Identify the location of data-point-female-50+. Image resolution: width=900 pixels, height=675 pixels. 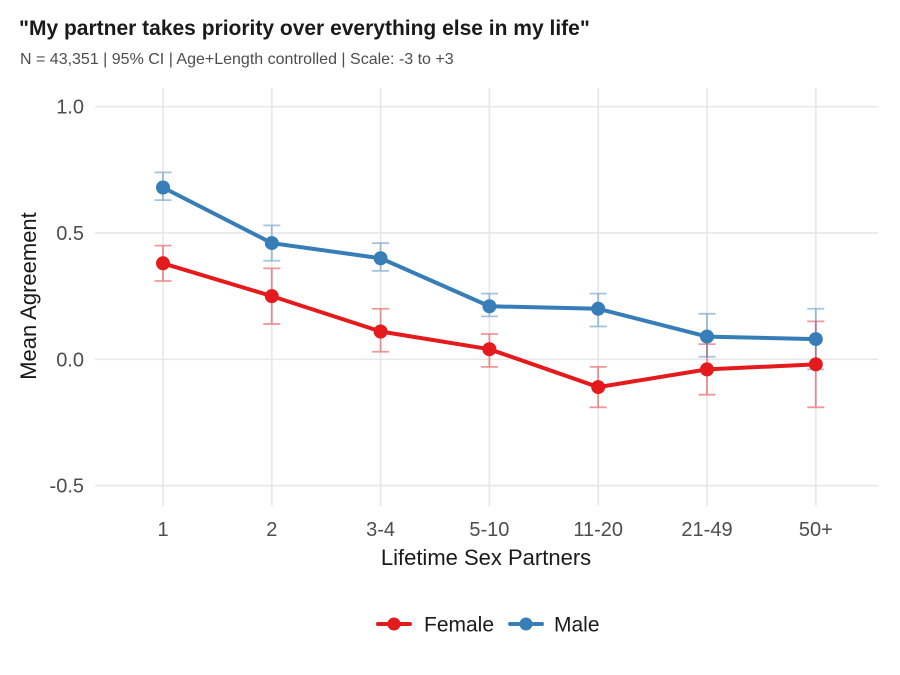
(815, 364).